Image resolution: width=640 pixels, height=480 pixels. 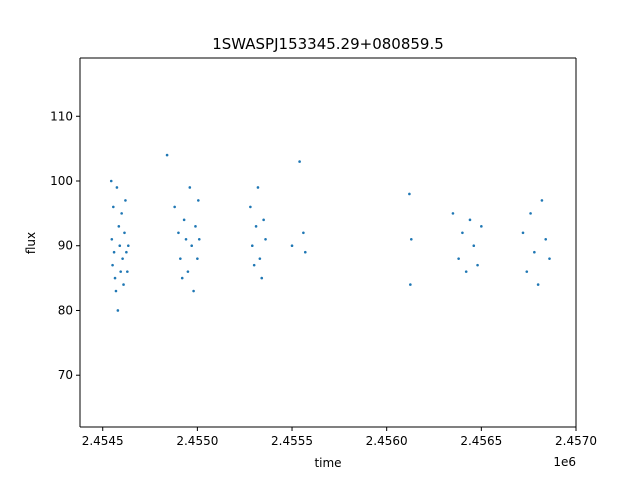 I want to click on y-tick-label: 100, so click(x=61, y=181).